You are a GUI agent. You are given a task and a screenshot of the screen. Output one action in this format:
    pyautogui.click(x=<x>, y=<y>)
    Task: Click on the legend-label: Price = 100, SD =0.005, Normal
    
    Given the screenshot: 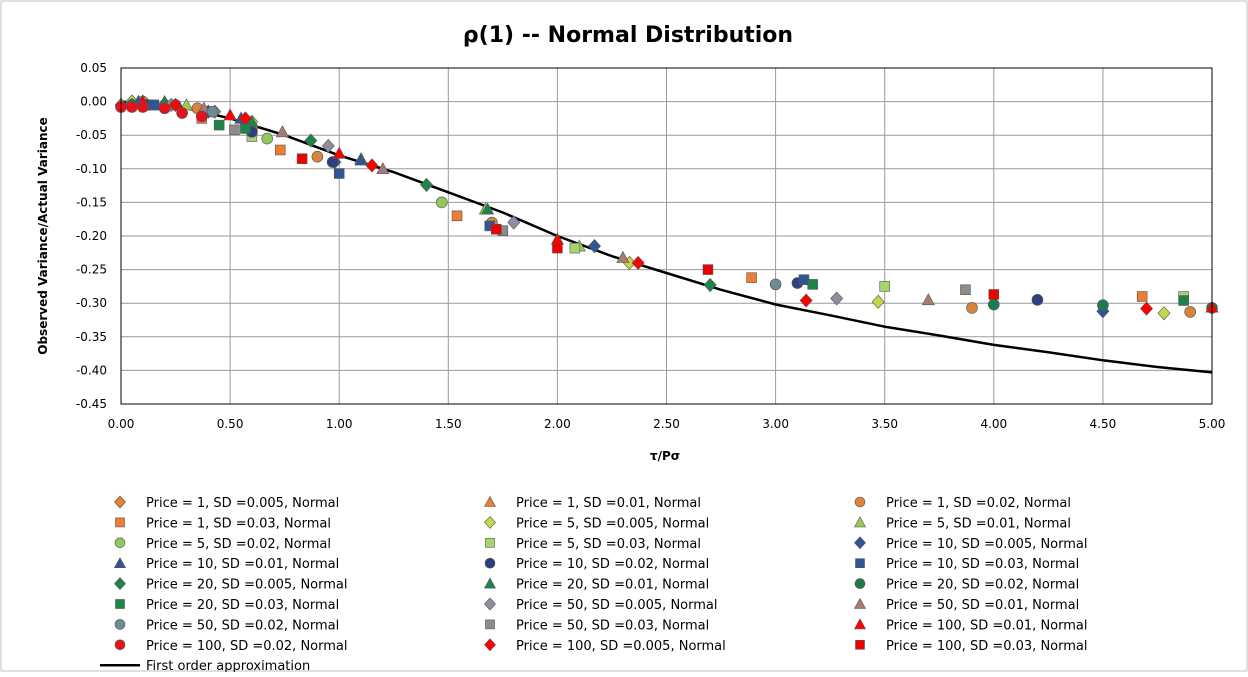 What is the action you would take?
    pyautogui.click(x=621, y=646)
    